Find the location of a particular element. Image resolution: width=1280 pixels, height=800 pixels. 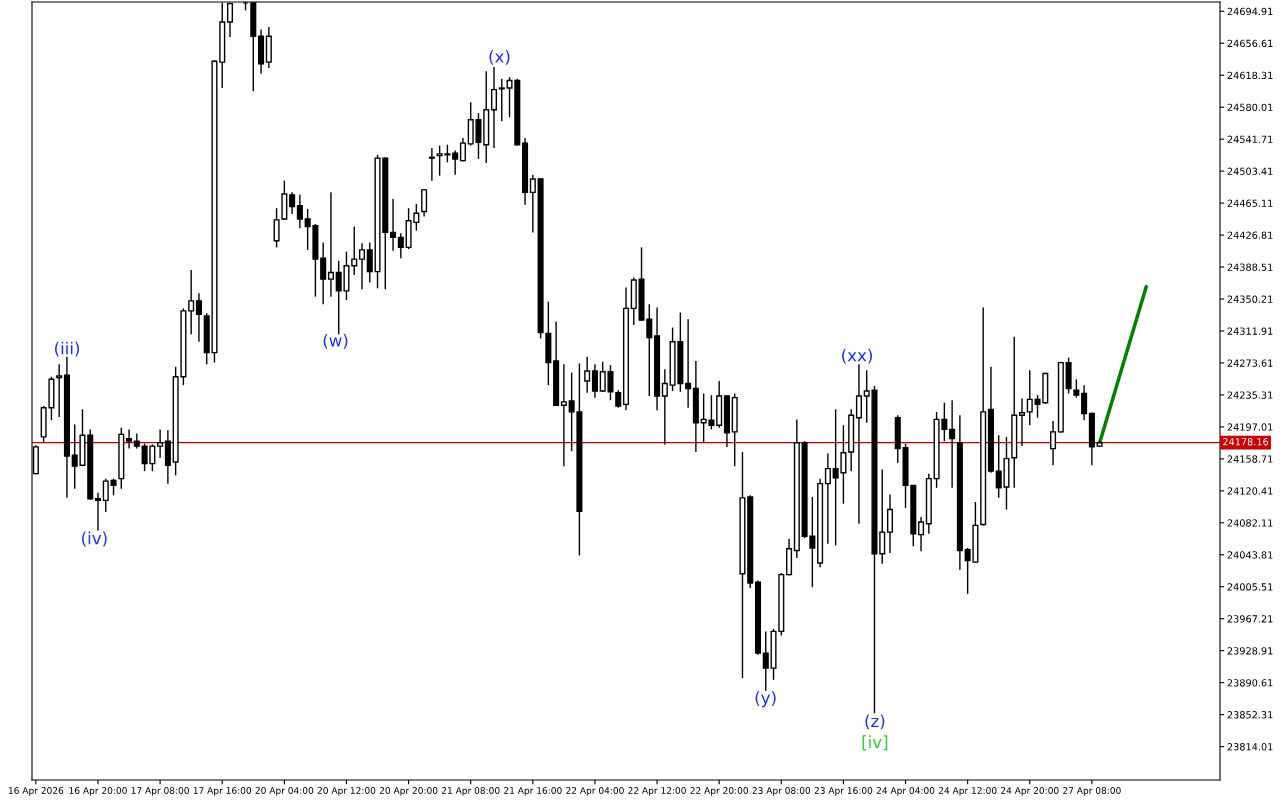

y-tick-label: 24580.01 is located at coordinates (1250, 107).